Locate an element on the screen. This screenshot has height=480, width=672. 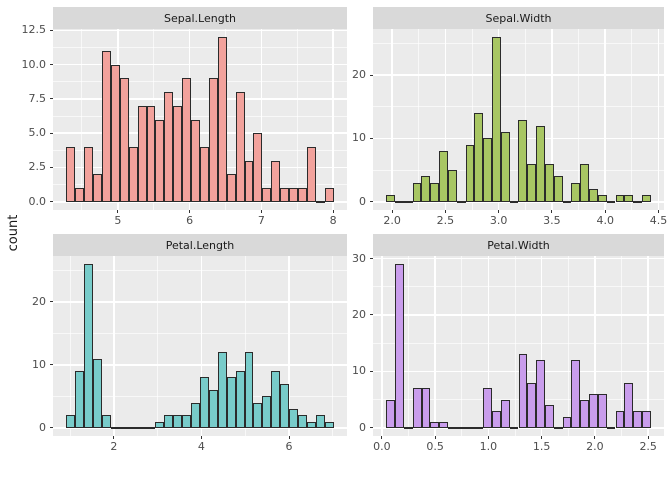
y-tick-label: 30 is located at coordinates (359, 258).